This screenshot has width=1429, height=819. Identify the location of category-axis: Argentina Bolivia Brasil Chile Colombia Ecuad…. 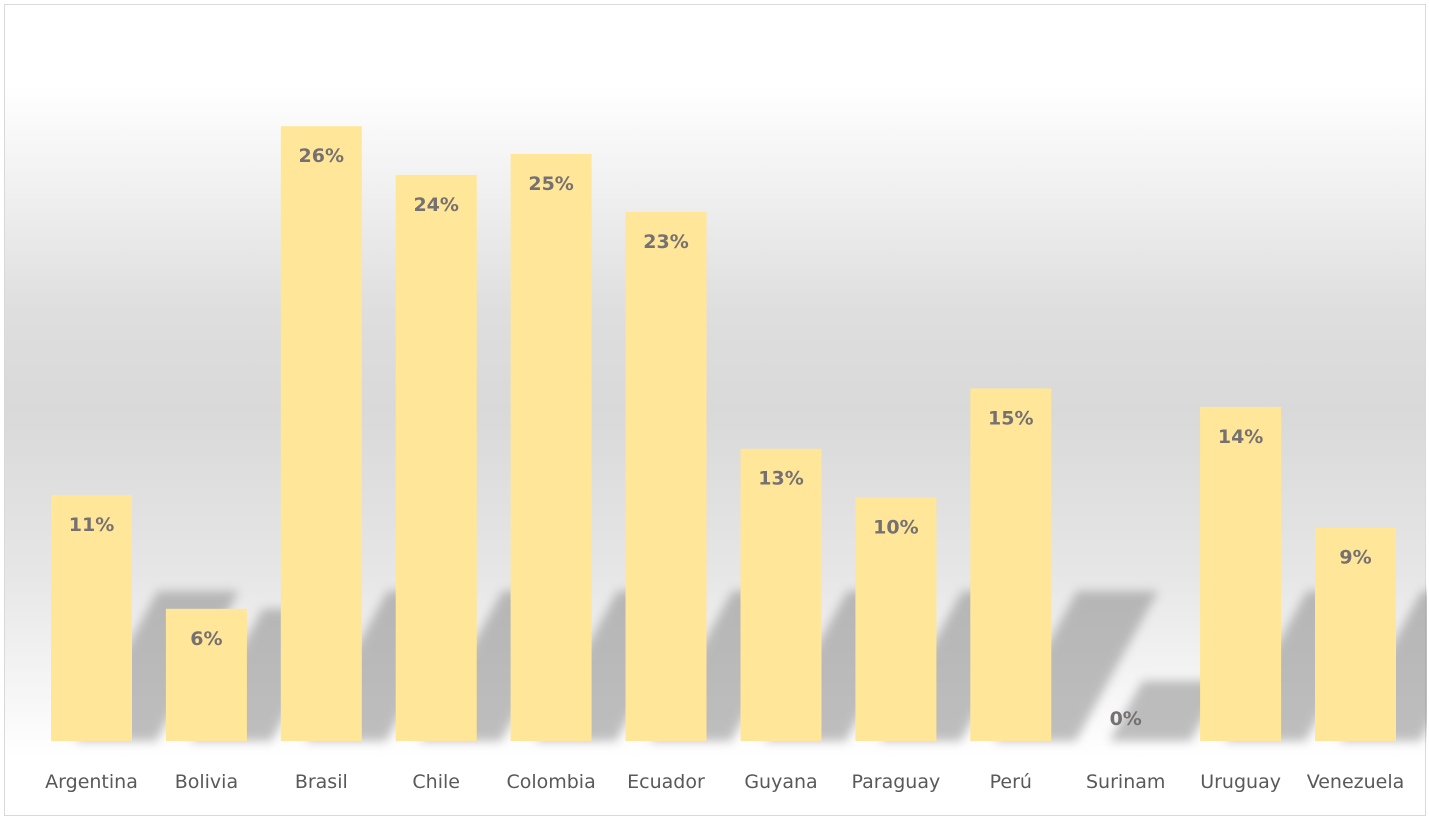
(724, 782).